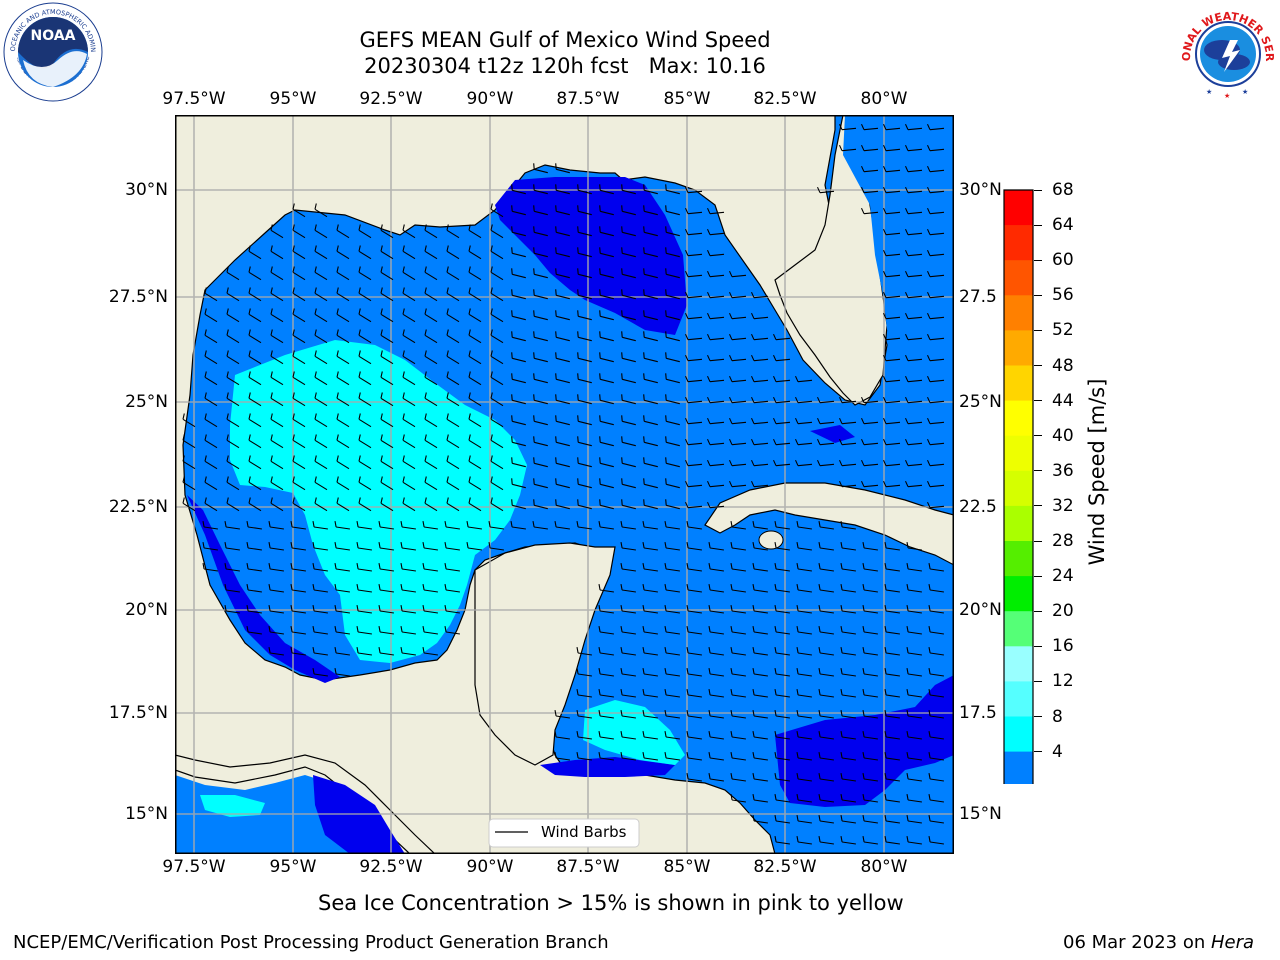 This screenshot has width=1280, height=960. I want to click on lat-label-left: 25°N, so click(146, 402).